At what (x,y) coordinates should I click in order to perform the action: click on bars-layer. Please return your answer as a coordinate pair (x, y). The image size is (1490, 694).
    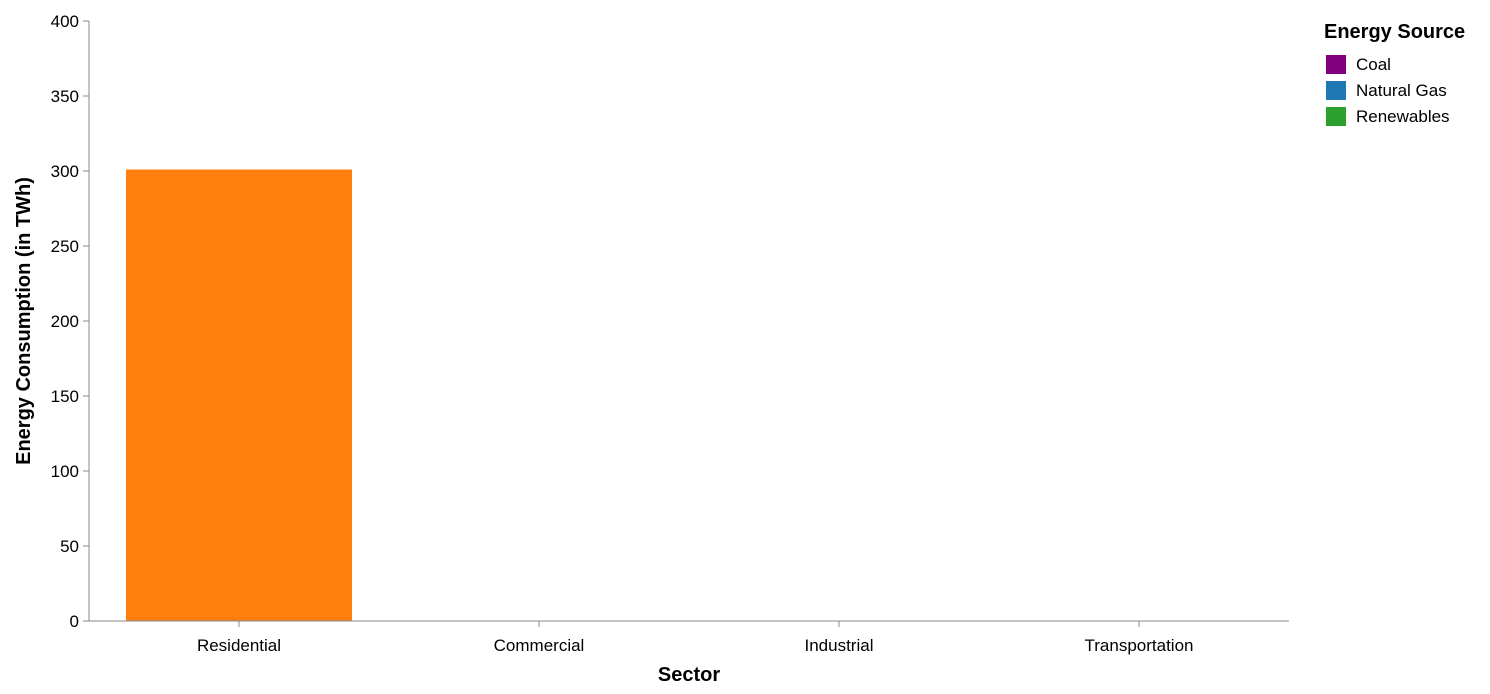
    Looking at the image, I should click on (239, 395).